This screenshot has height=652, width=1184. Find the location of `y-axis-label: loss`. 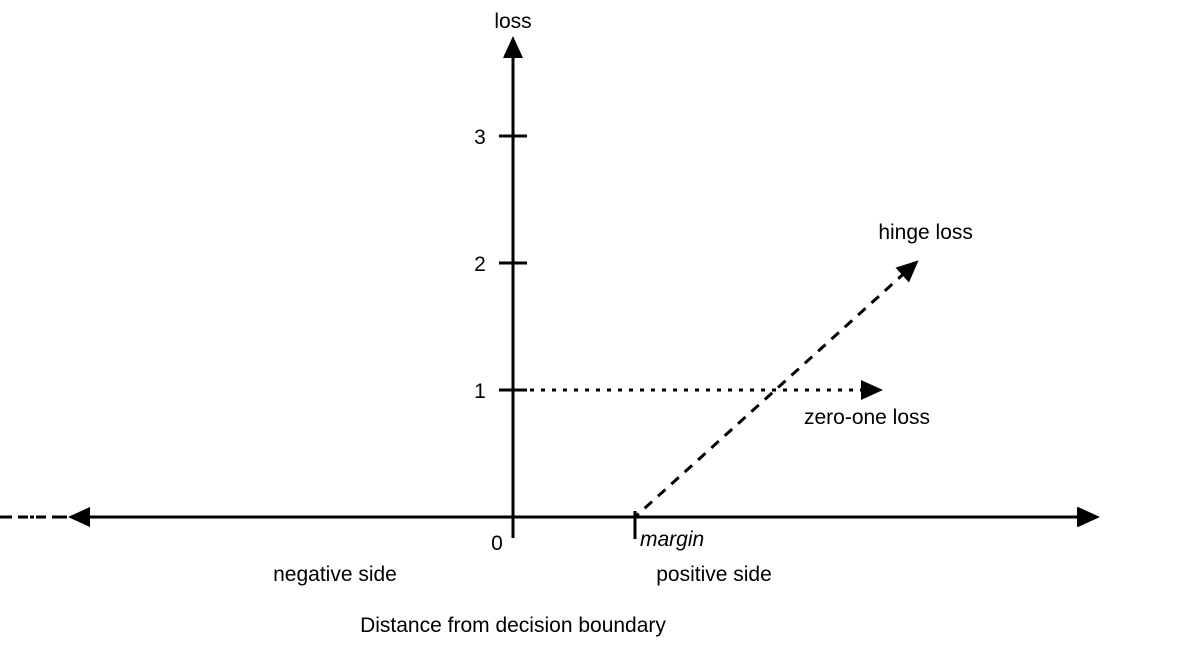

y-axis-label: loss is located at coordinates (512, 21).